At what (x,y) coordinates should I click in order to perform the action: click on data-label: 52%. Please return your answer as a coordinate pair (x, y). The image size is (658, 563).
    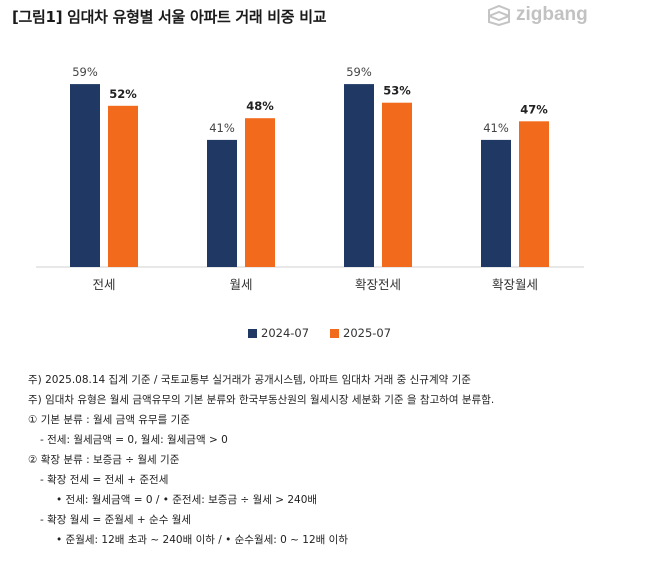
    Looking at the image, I should click on (123, 94).